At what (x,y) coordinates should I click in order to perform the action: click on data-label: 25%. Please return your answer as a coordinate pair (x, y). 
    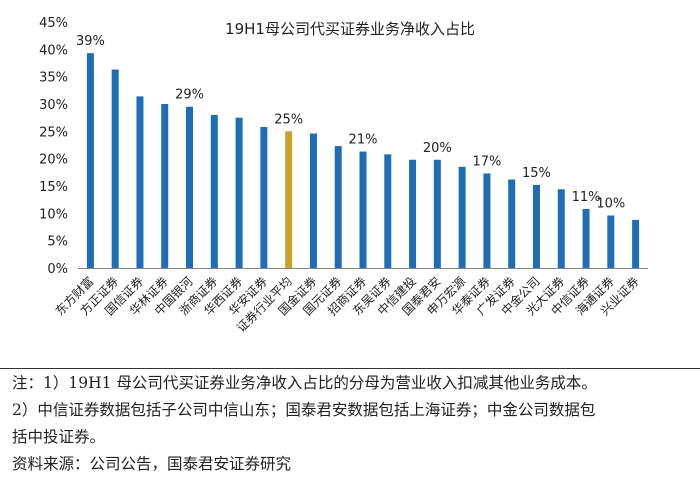
    Looking at the image, I should click on (288, 119).